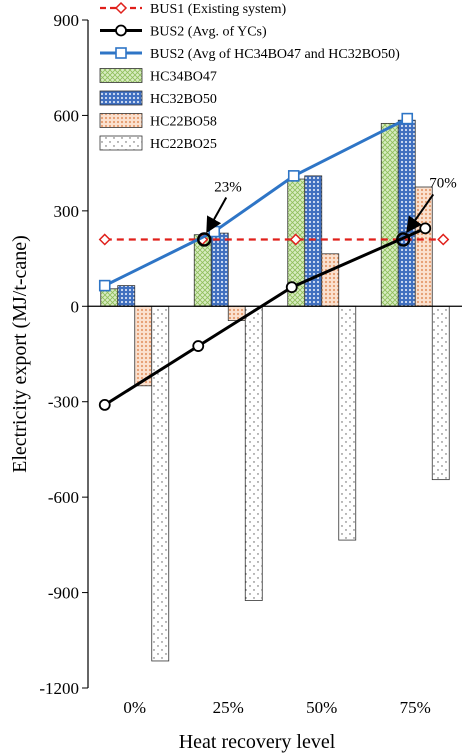 This screenshot has height=755, width=474. Describe the element at coordinates (183, 99) in the screenshot. I see `legend-label: HC32BO50` at that location.